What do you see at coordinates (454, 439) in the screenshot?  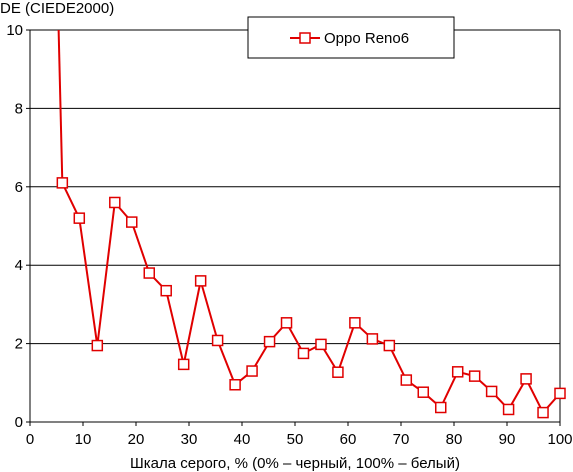 I see `x-tick-label: 80` at bounding box center [454, 439].